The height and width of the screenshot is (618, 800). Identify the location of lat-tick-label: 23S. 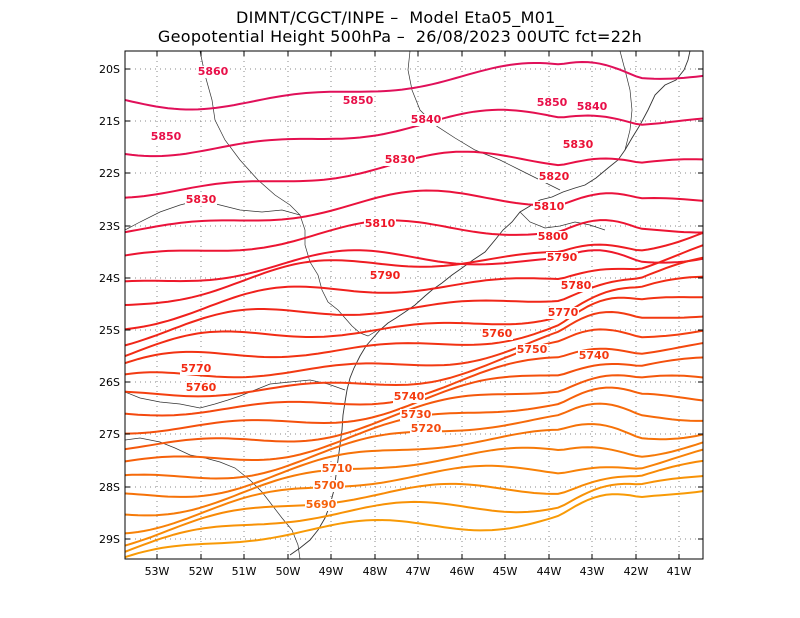
(109, 226).